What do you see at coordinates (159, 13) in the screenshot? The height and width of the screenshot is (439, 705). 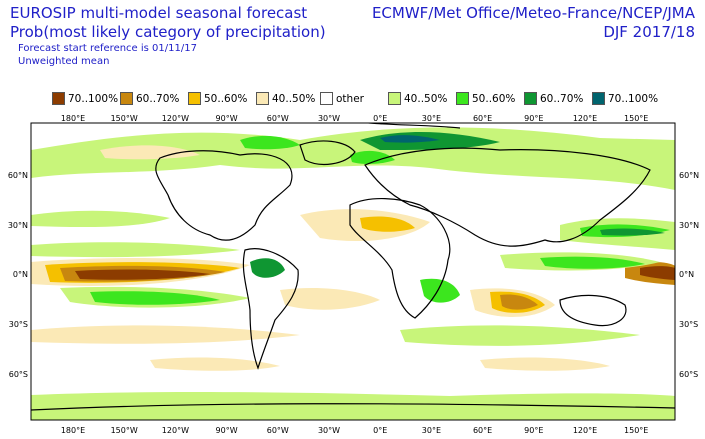 I see `title-line-1: EUROSIP multi-model seasonal forecast` at bounding box center [159, 13].